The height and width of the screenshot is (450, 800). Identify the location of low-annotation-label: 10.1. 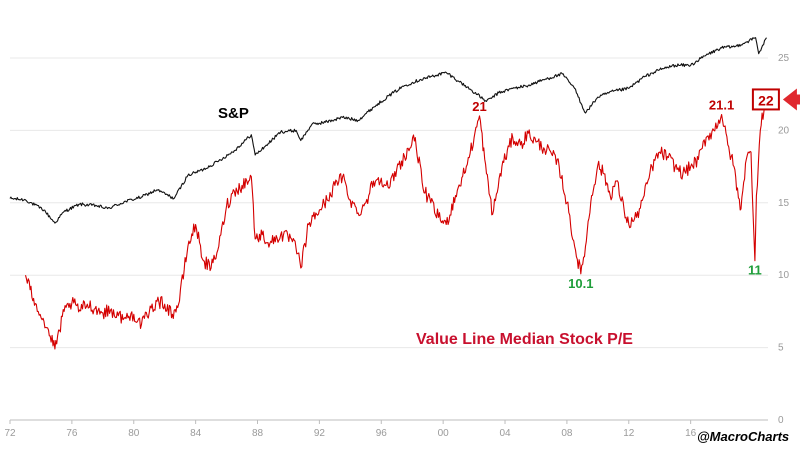
(580, 283).